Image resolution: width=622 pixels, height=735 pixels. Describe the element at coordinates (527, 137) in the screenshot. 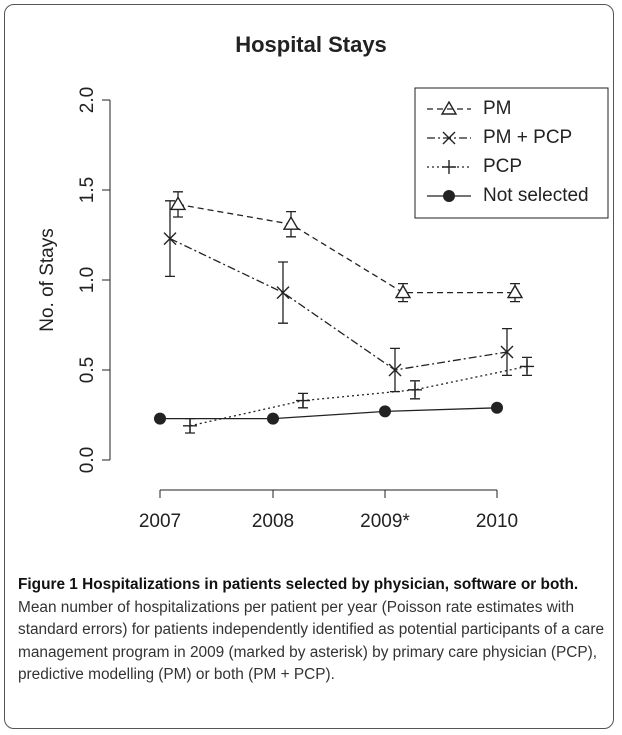

I see `legend-label: PM + PCP` at that location.